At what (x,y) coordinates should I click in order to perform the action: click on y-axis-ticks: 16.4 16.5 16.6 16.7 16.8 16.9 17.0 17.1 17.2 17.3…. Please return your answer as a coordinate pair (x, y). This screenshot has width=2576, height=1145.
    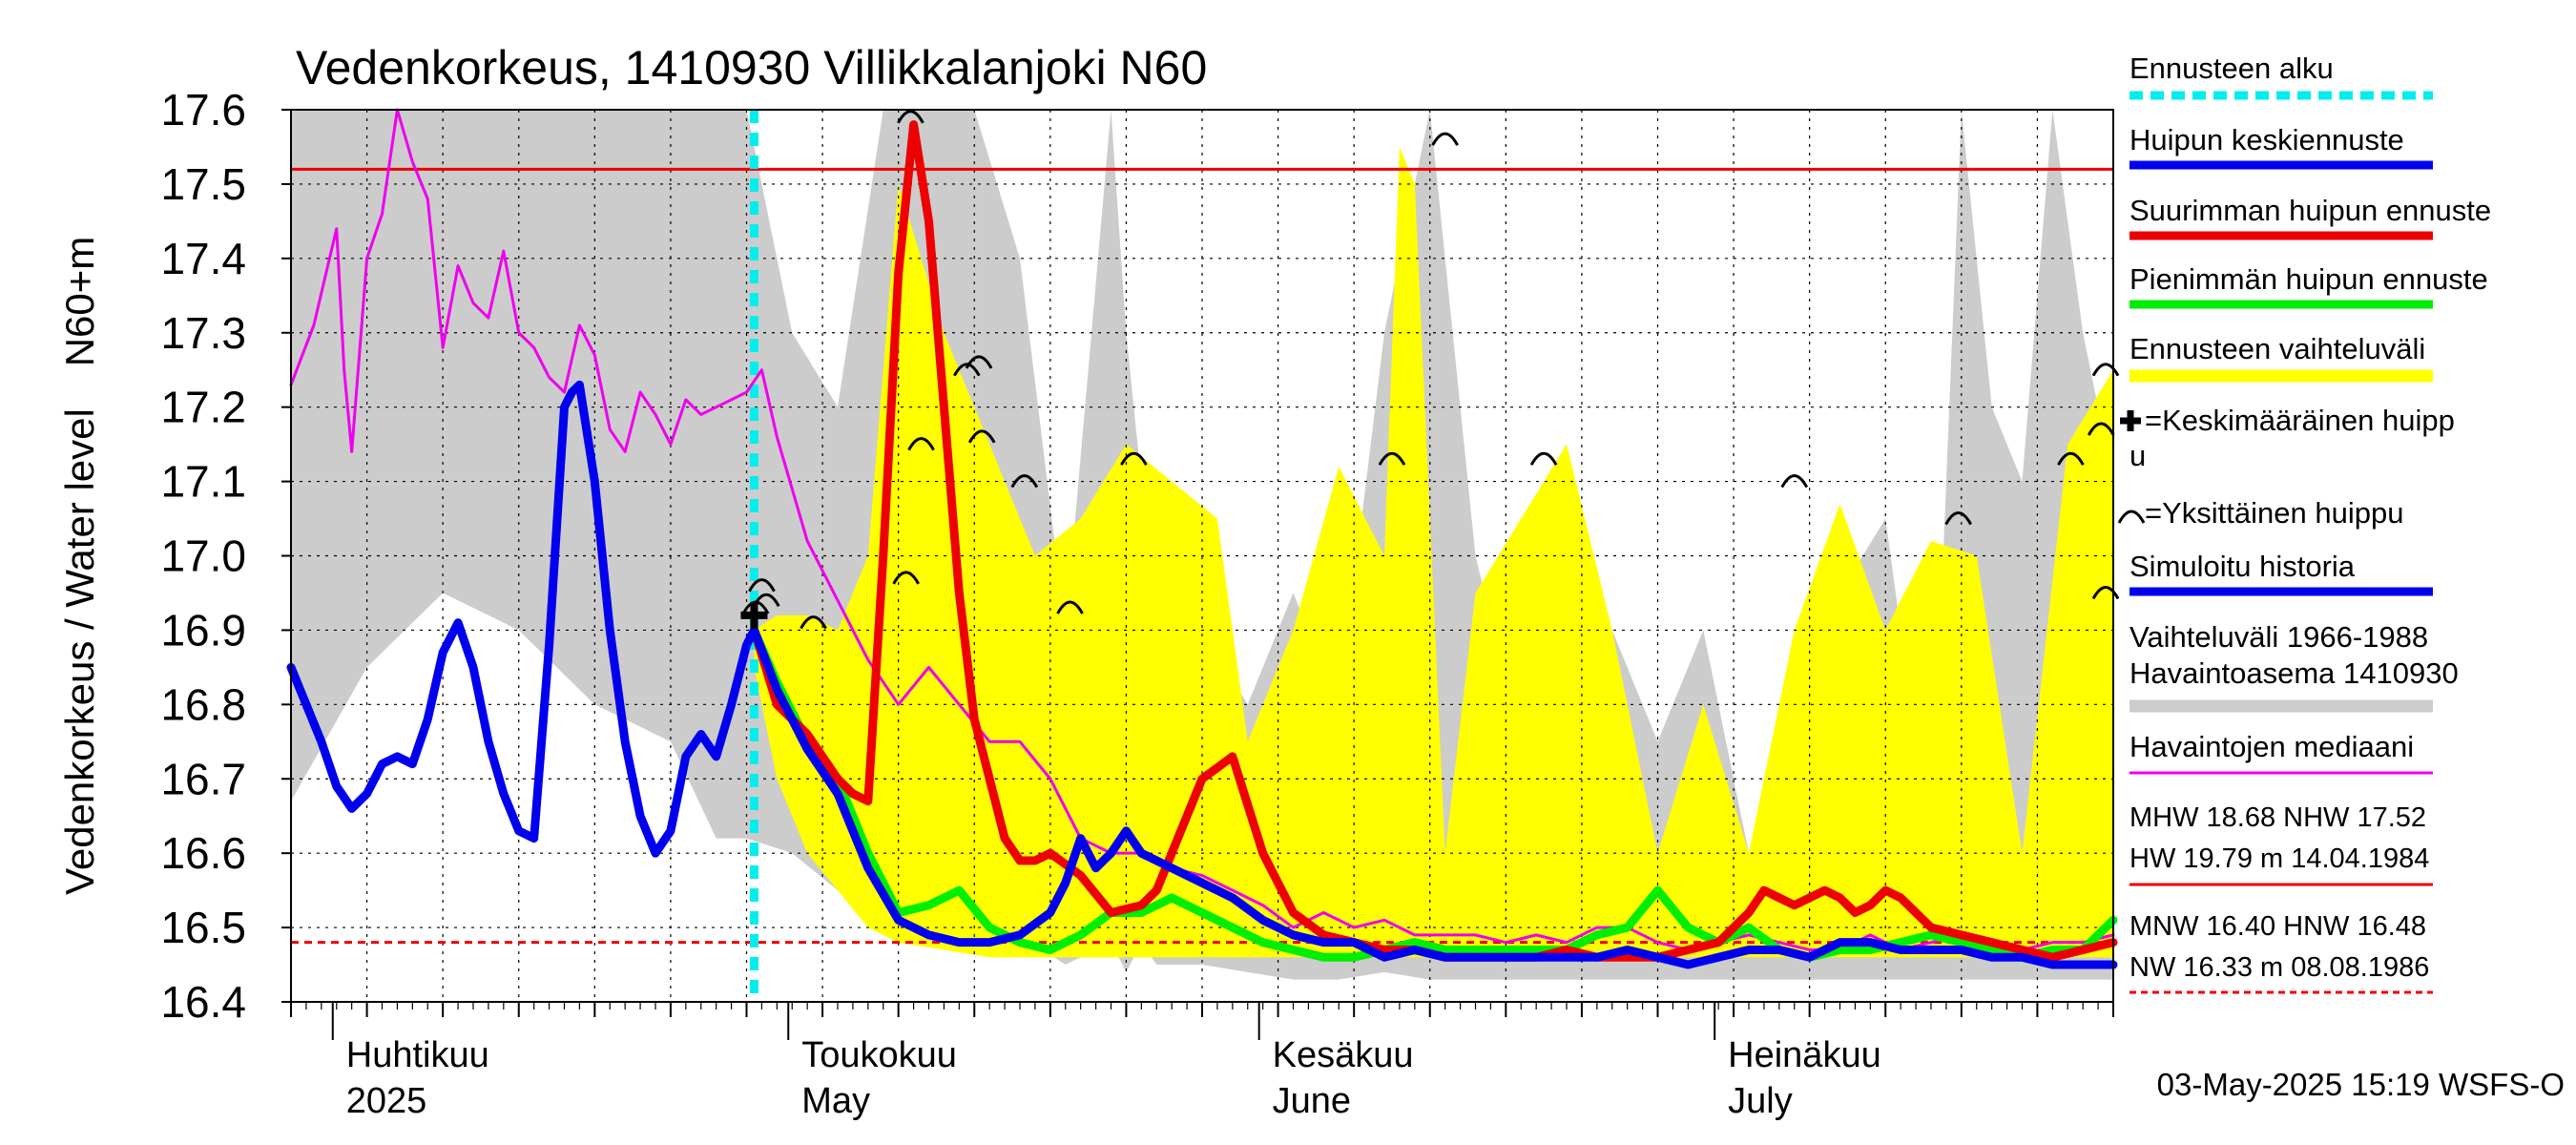
    Looking at the image, I should click on (225, 556).